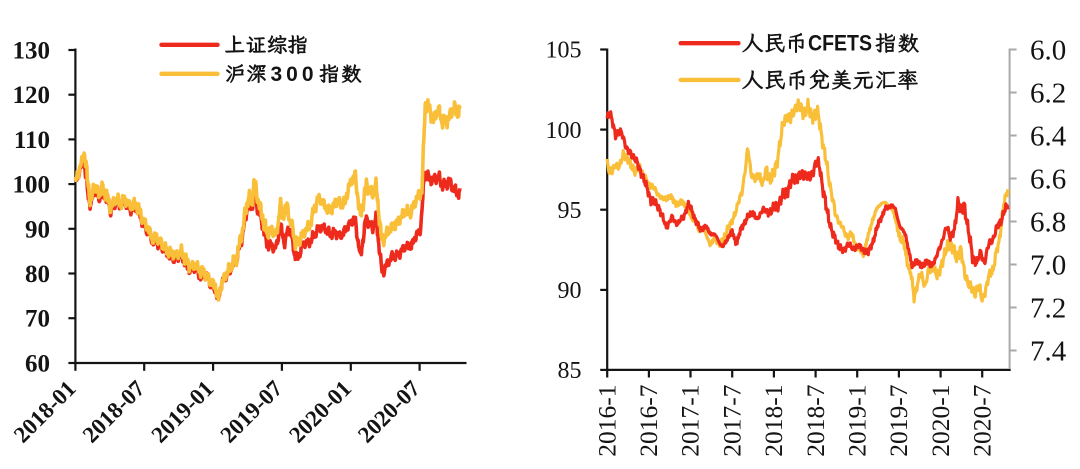 This screenshot has height=469, width=1080. What do you see at coordinates (1048, 51) in the screenshot?
I see `svg-text: 6.0` at bounding box center [1048, 51].